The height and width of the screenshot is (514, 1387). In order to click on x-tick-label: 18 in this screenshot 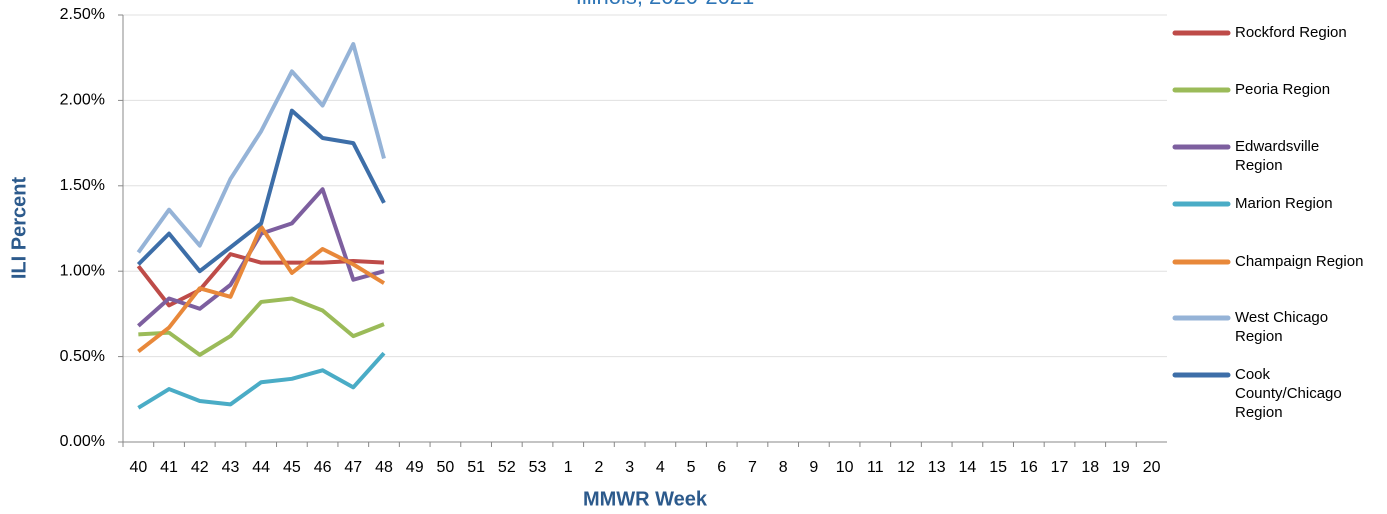, I will do `click(1090, 467)`.